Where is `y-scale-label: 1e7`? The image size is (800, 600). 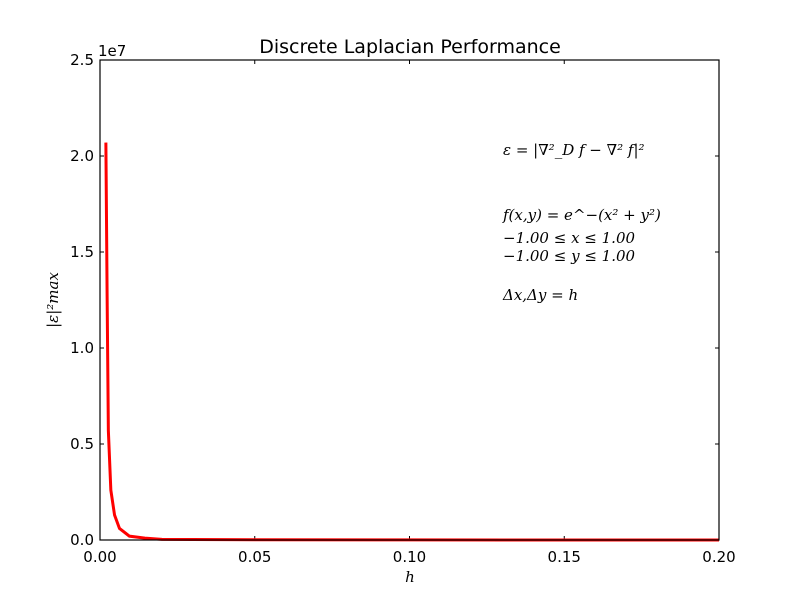 y-scale-label: 1e7 is located at coordinates (112, 51).